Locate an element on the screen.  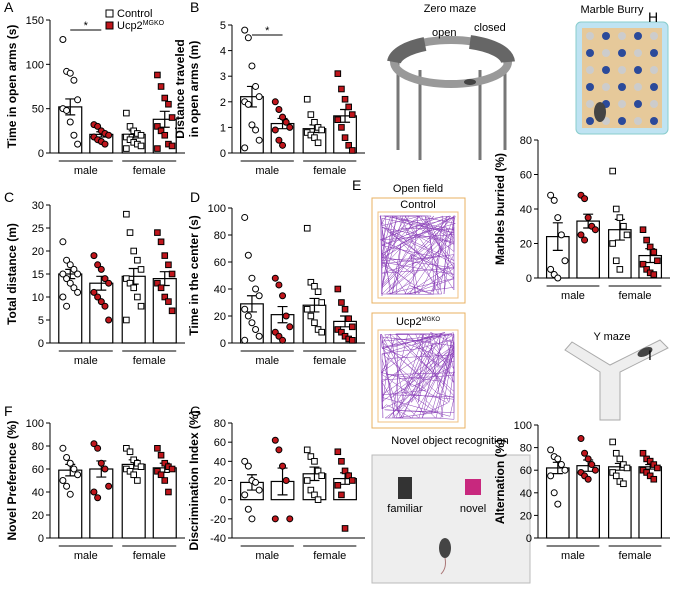
y-tick-label: 4 is located at coordinates (223, 52).